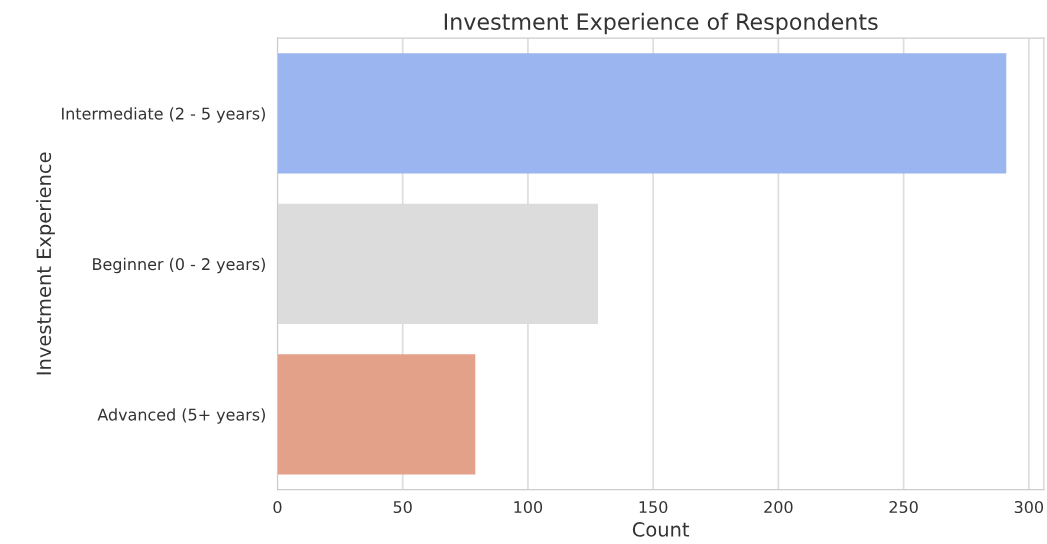 The height and width of the screenshot is (544, 1047). Describe the element at coordinates (163, 115) in the screenshot. I see `y-tick-label: Intermediate (2 - 5 years)` at that location.